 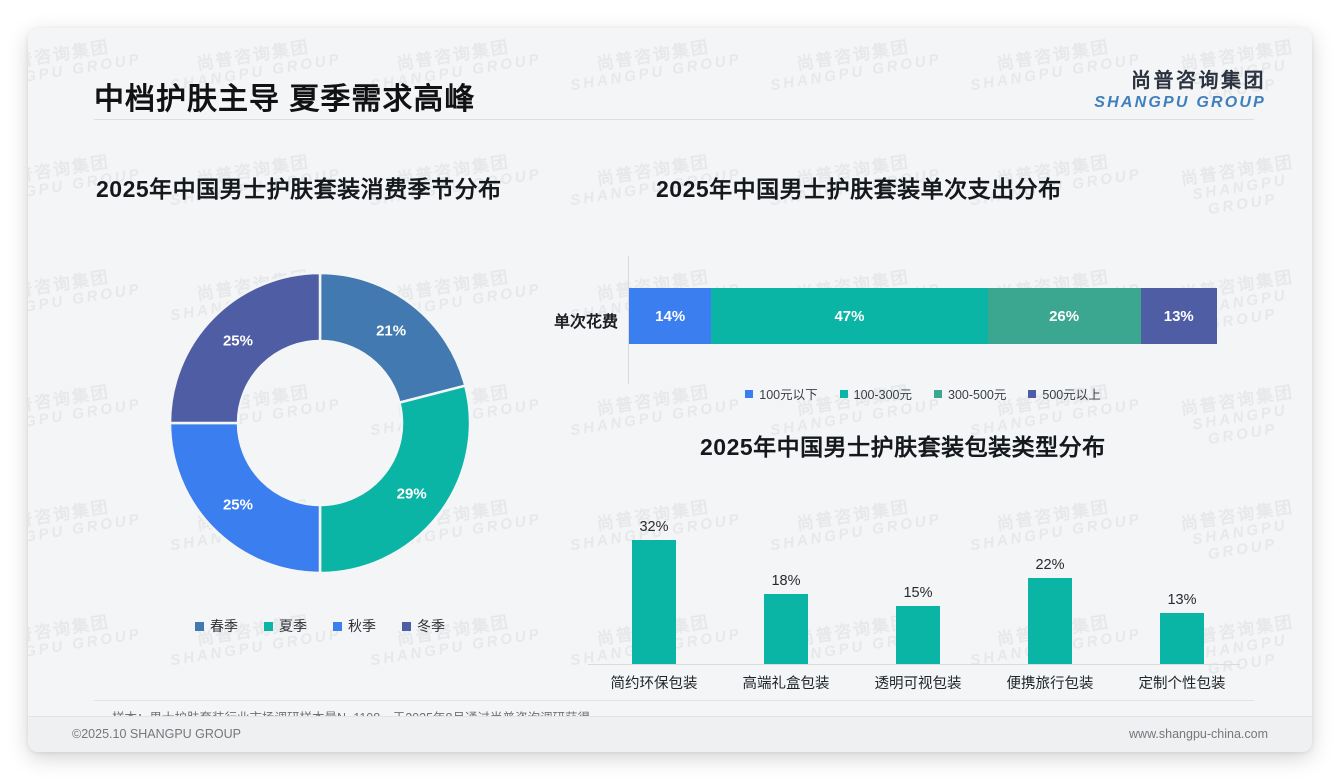 I want to click on bar-category-axis: 简约环保包装 高端礼盒包装 透明可视包装 便携旅行包装 定制个性包装, so click(x=918, y=682).